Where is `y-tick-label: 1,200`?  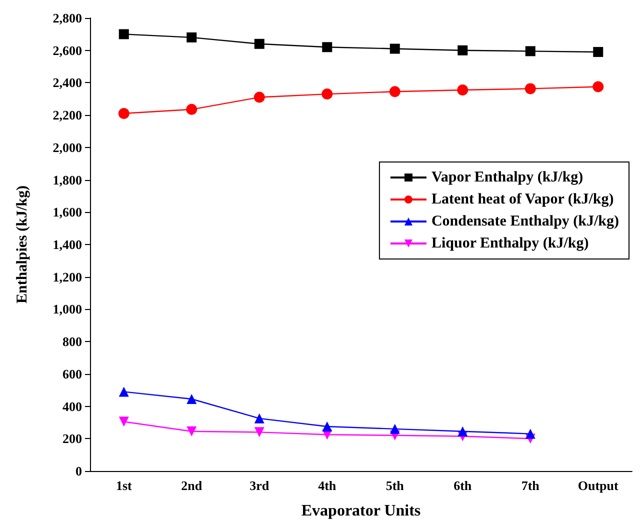
y-tick-label: 1,200 is located at coordinates (67, 276).